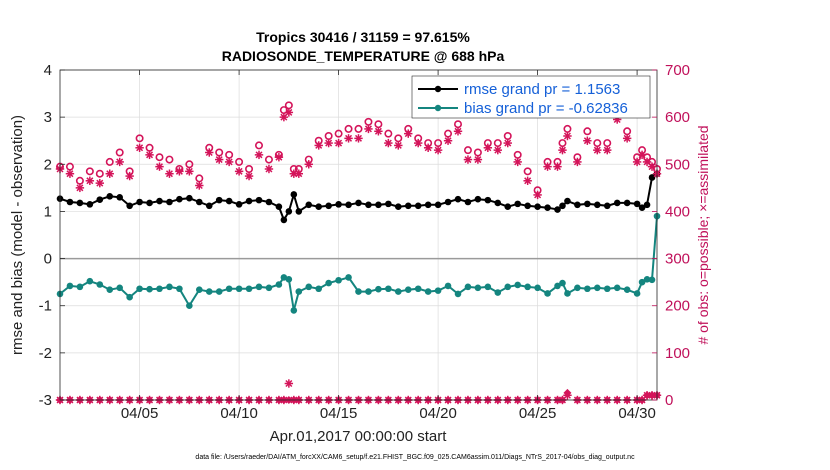 The image size is (830, 470). What do you see at coordinates (677, 259) in the screenshot?
I see `y-right-tick-label: 300` at bounding box center [677, 259].